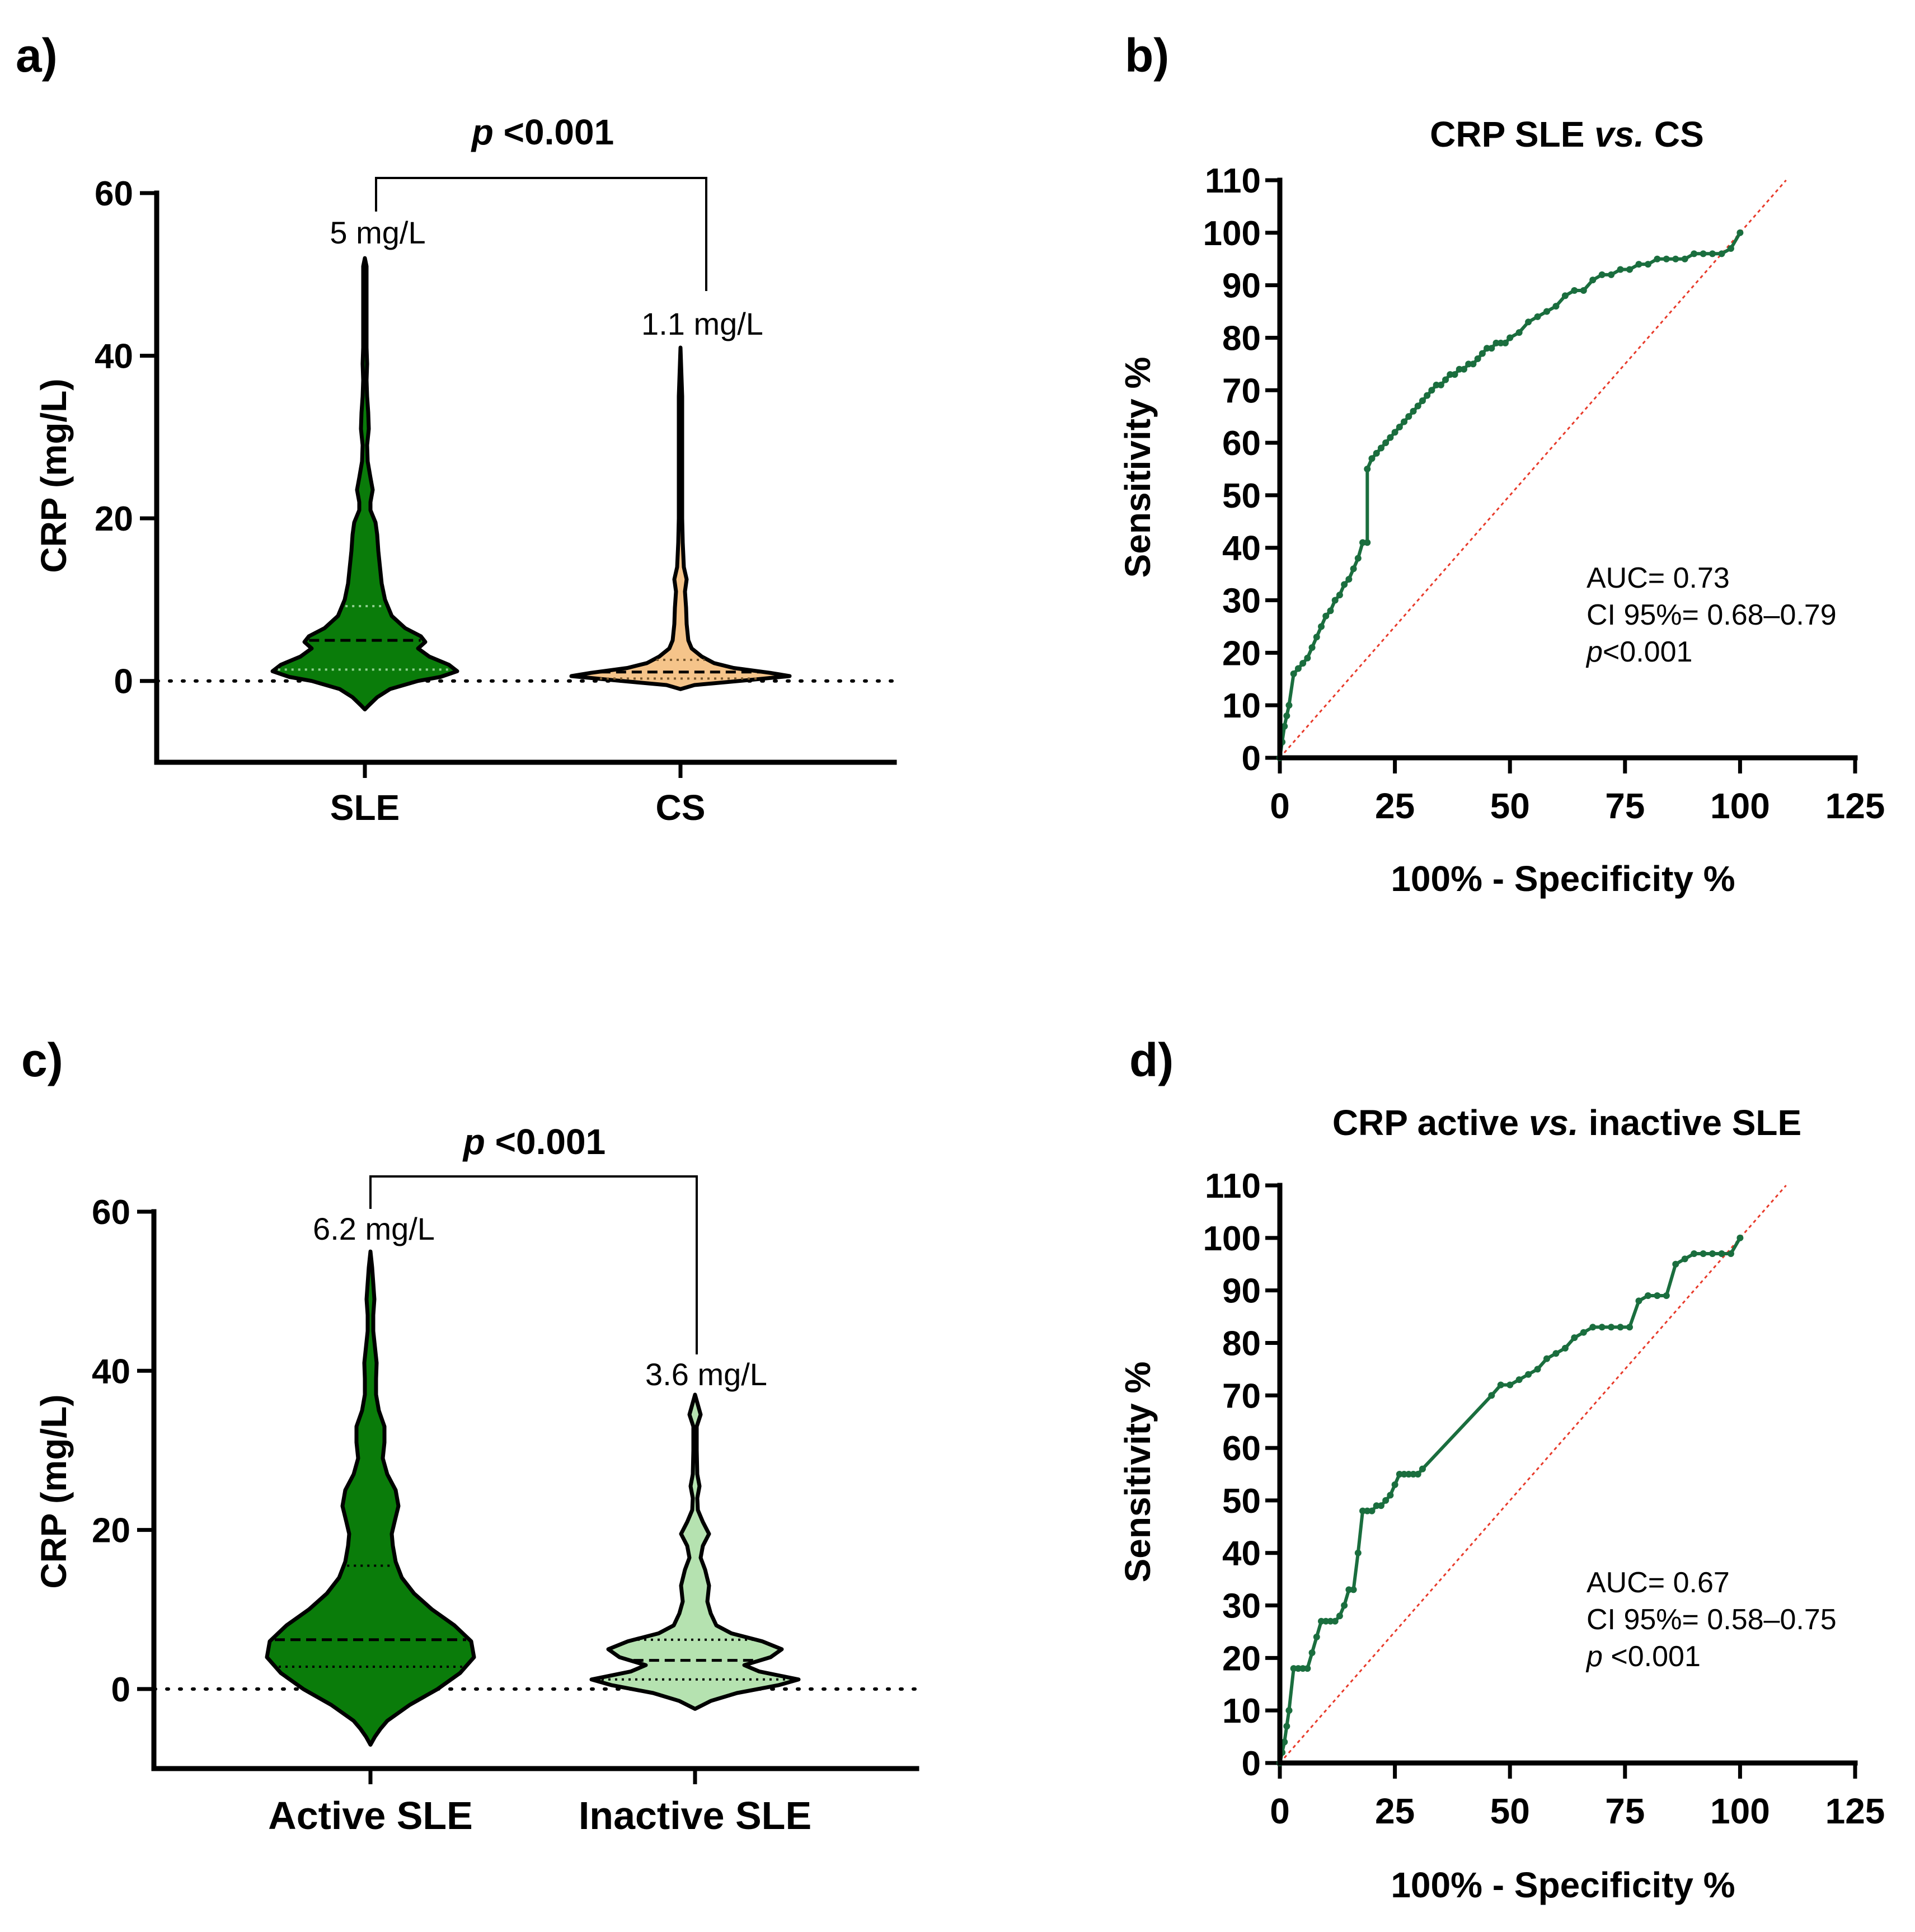 This screenshot has width=1915, height=1932. What do you see at coordinates (1242, 1554) in the screenshot?
I see `panel-d-y-tick-label: 40` at bounding box center [1242, 1554].